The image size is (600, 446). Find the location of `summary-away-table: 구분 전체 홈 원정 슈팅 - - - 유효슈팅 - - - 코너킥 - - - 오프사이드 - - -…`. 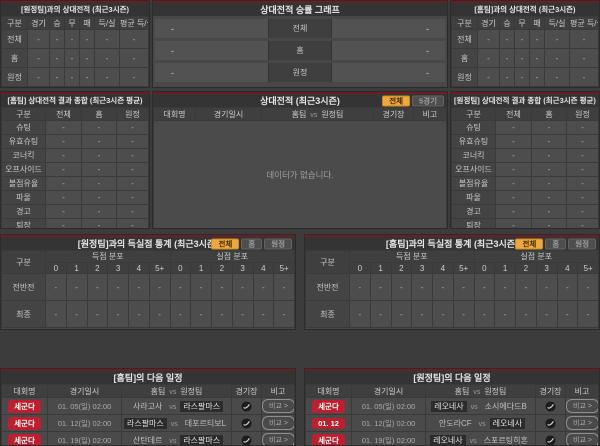

summary-away-table: 구분 전체 홈 원정 슈팅 - - - 유효슈팅 - - - 코너킥 - - - 오프사이드 - - -… is located at coordinates (525, 167).